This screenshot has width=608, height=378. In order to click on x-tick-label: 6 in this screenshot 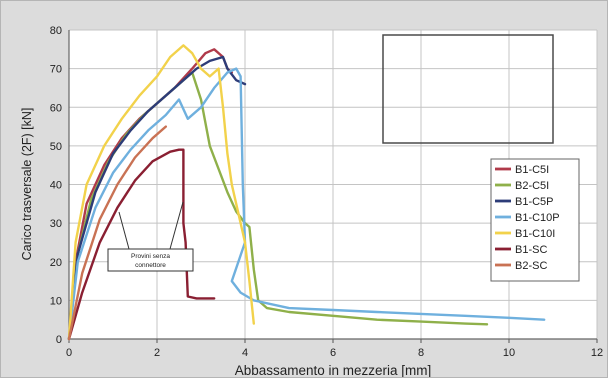, I will do `click(333, 353)`.